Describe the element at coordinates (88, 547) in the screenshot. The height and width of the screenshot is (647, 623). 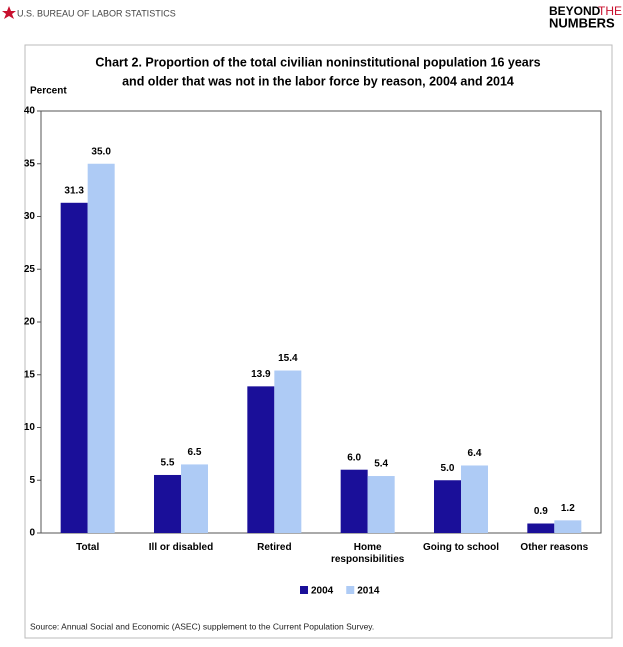
I see `x-tick-label: Total` at that location.